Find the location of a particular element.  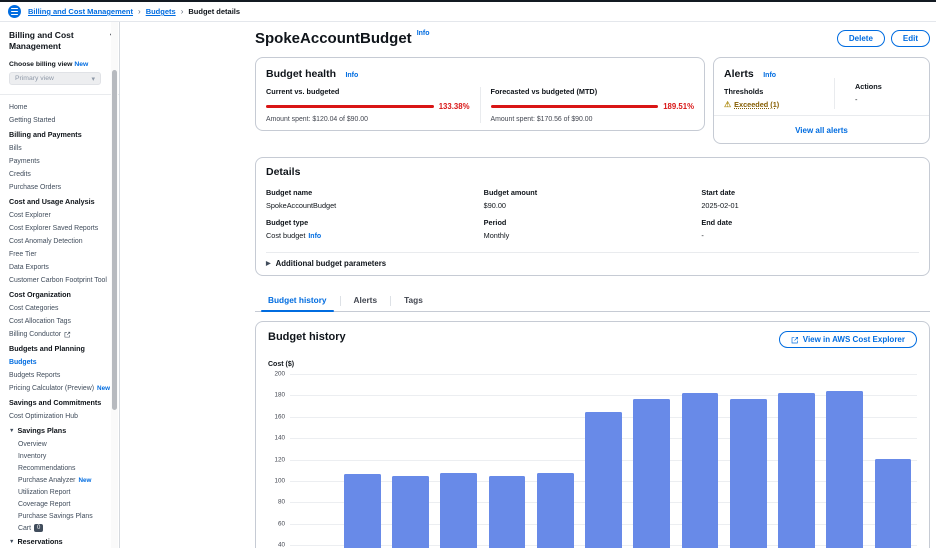

sidebar-scrollbar is located at coordinates (114, 285).